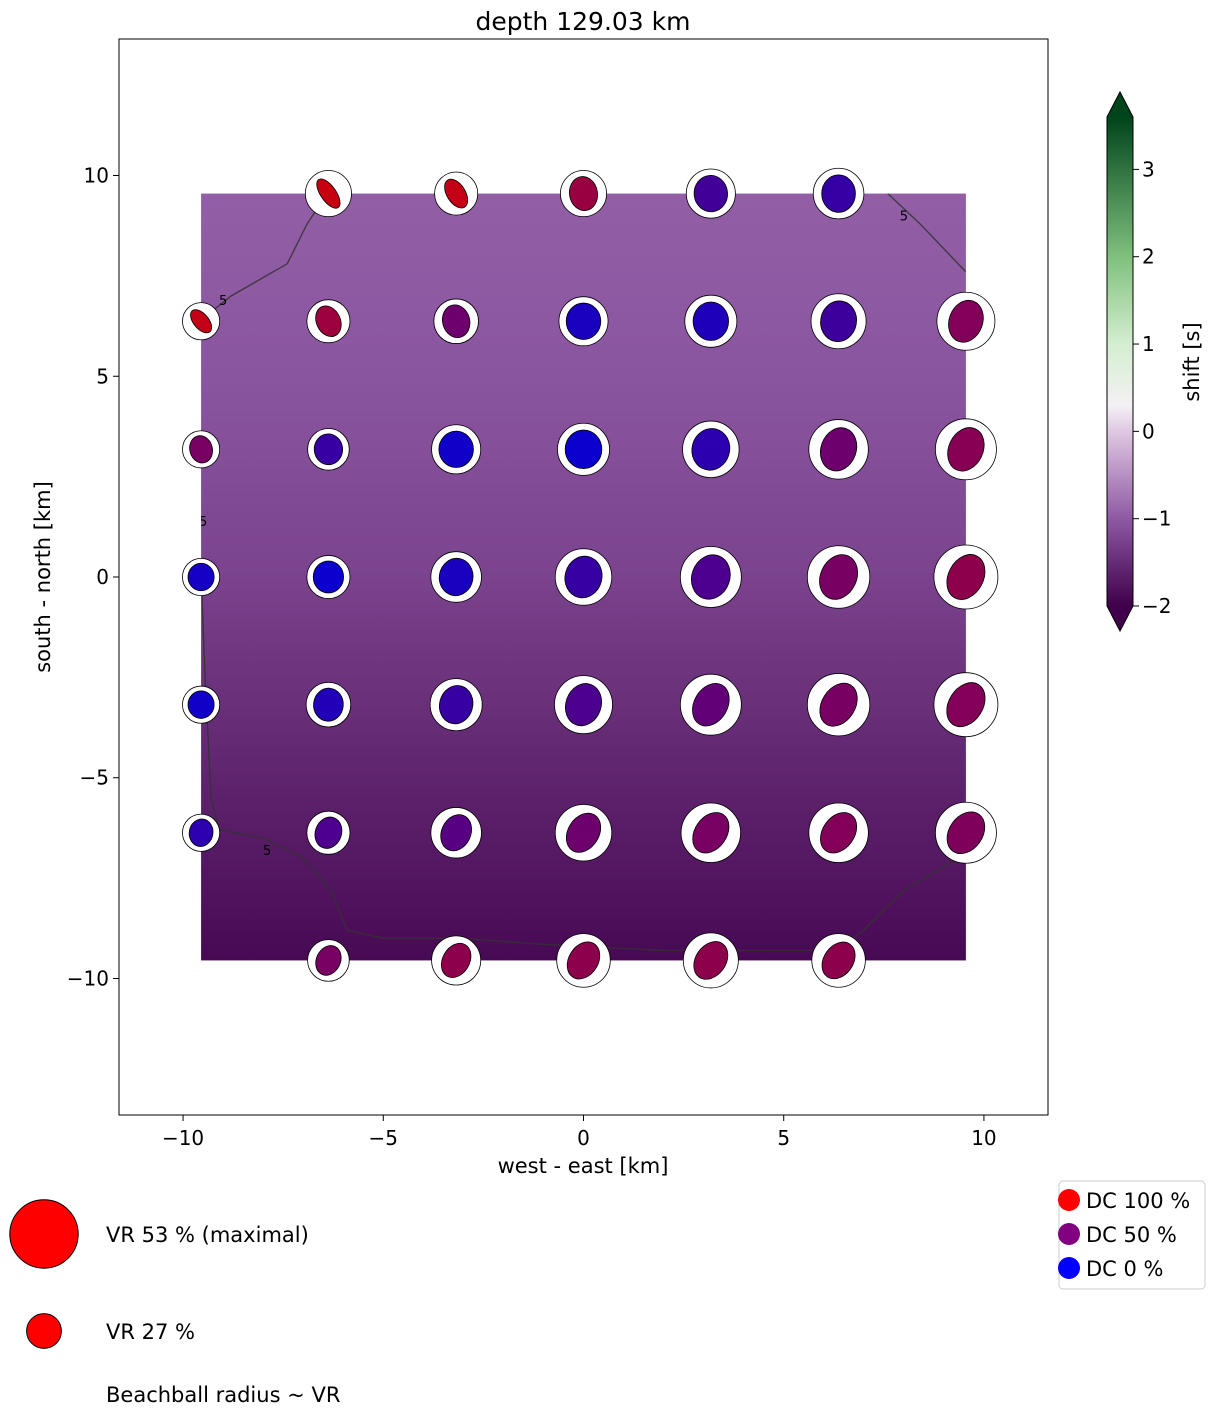 The width and height of the screenshot is (1215, 1418). I want to click on colorbar-tick-label: 1, so click(1148, 344).